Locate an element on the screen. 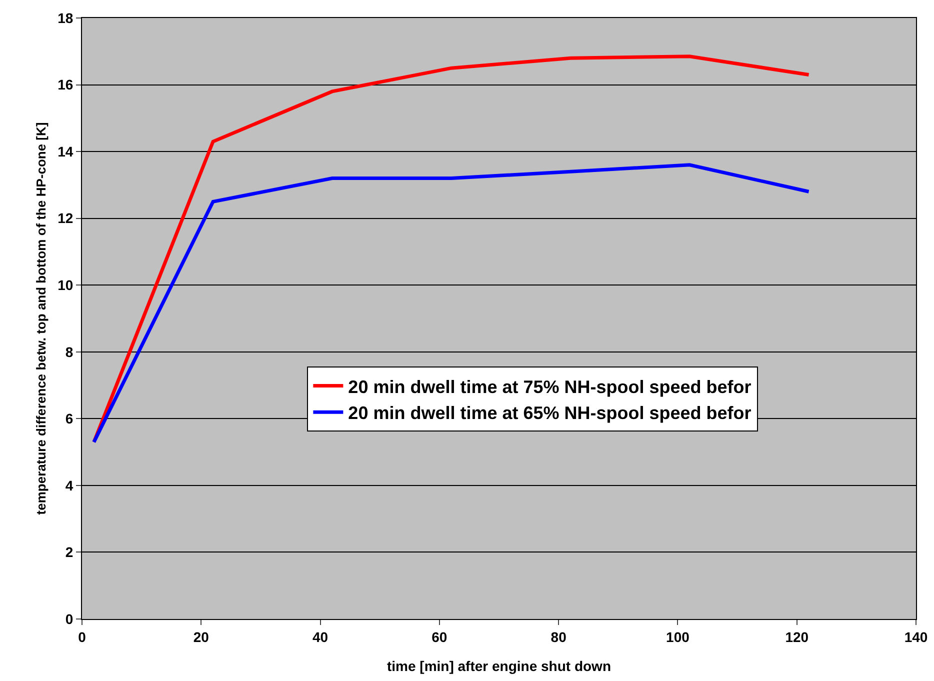 Image resolution: width=934 pixels, height=681 pixels. x-tick-label: 100 is located at coordinates (678, 636).